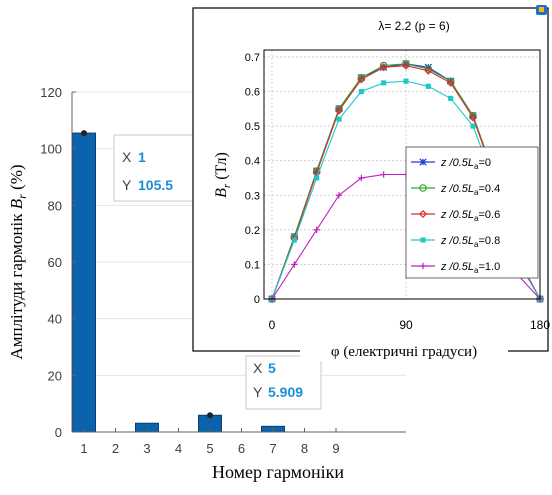 Image resolution: width=552 pixels, height=495 pixels. What do you see at coordinates (178, 448) in the screenshot?
I see `bar-x-tick-label: 4` at bounding box center [178, 448].